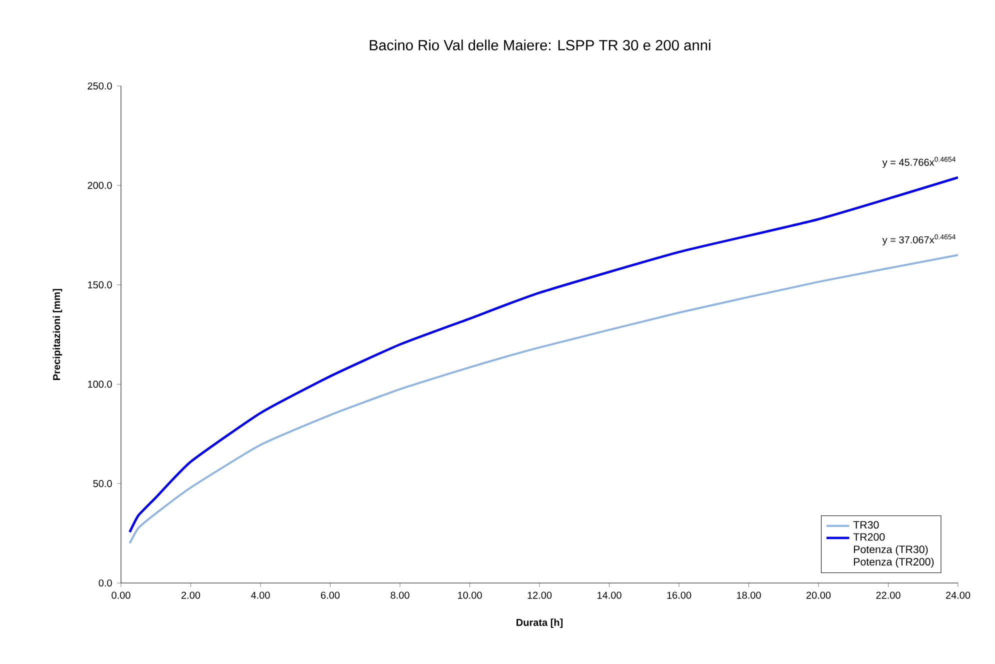  I want to click on x-tick-label: 22.00, so click(888, 595).